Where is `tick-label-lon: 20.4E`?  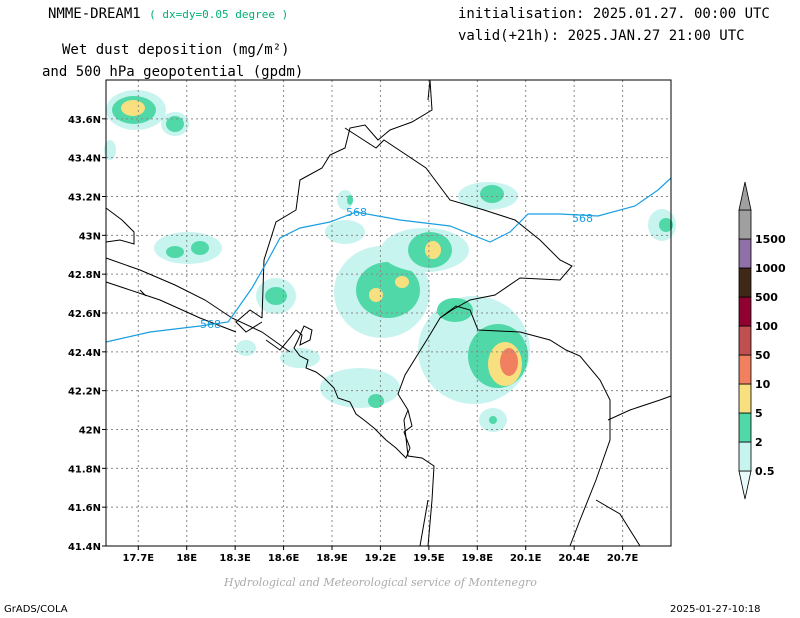 tick-label-lon: 20.4E is located at coordinates (574, 558).